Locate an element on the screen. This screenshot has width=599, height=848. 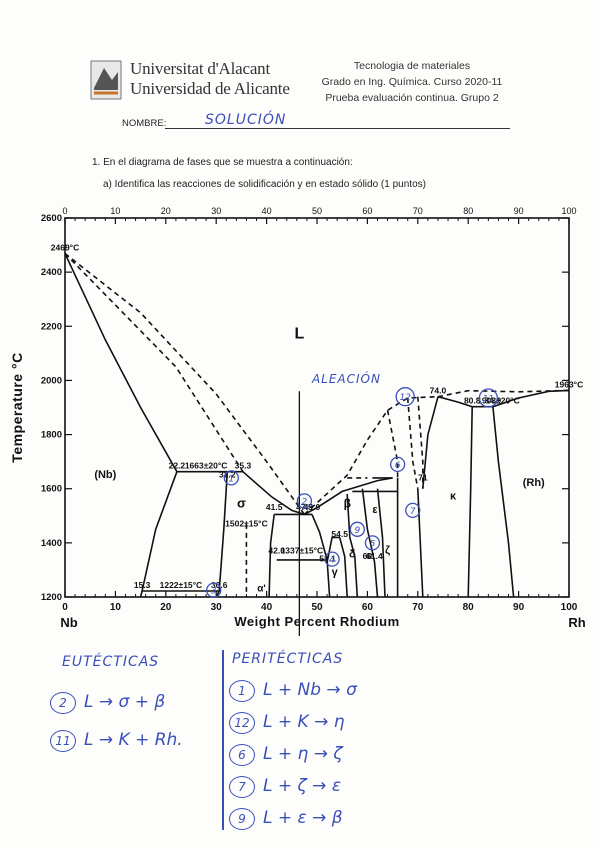
phase-label: β is located at coordinates (347, 504).